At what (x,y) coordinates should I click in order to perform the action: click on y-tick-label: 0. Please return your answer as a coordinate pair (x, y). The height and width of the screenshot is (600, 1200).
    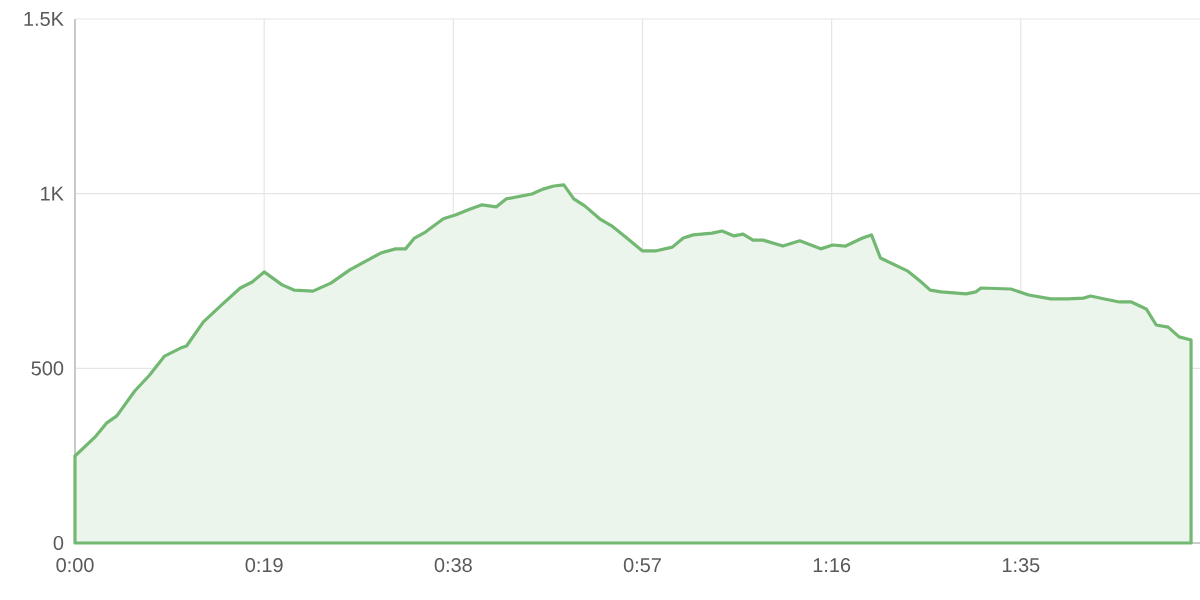
    Looking at the image, I should click on (58, 543).